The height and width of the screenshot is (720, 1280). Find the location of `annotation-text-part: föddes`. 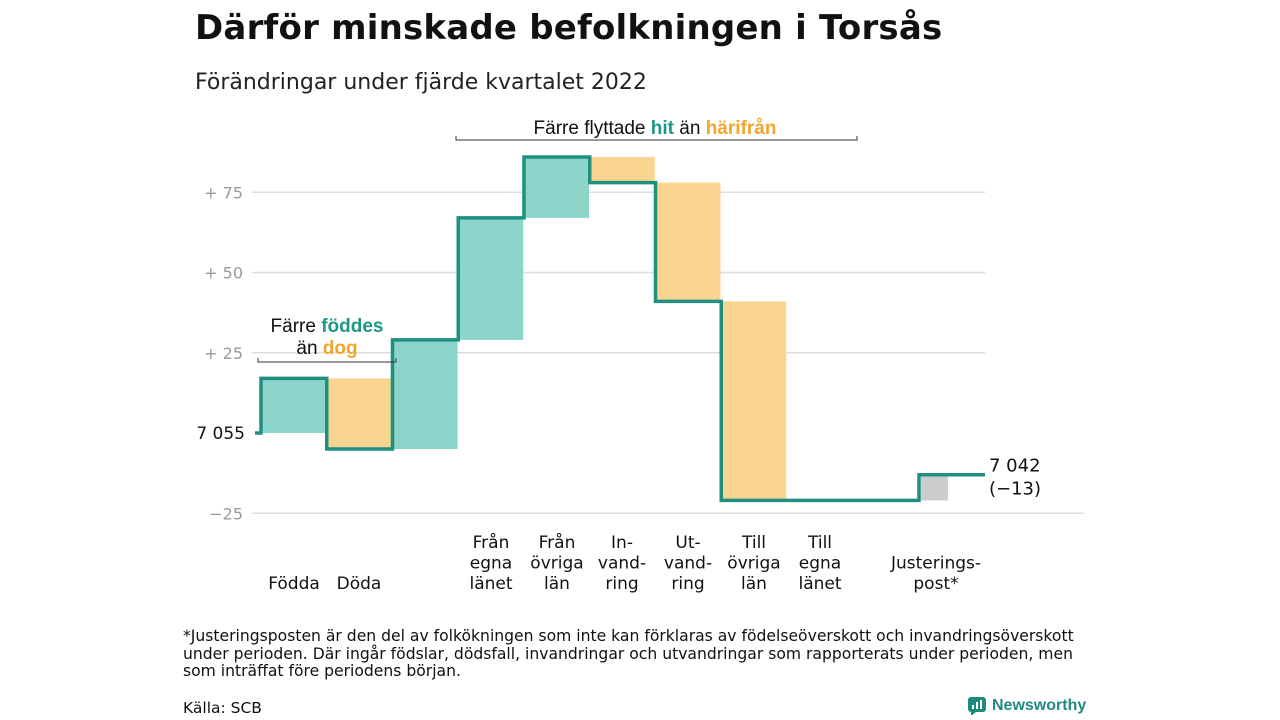

annotation-text-part: föddes is located at coordinates (352, 326).